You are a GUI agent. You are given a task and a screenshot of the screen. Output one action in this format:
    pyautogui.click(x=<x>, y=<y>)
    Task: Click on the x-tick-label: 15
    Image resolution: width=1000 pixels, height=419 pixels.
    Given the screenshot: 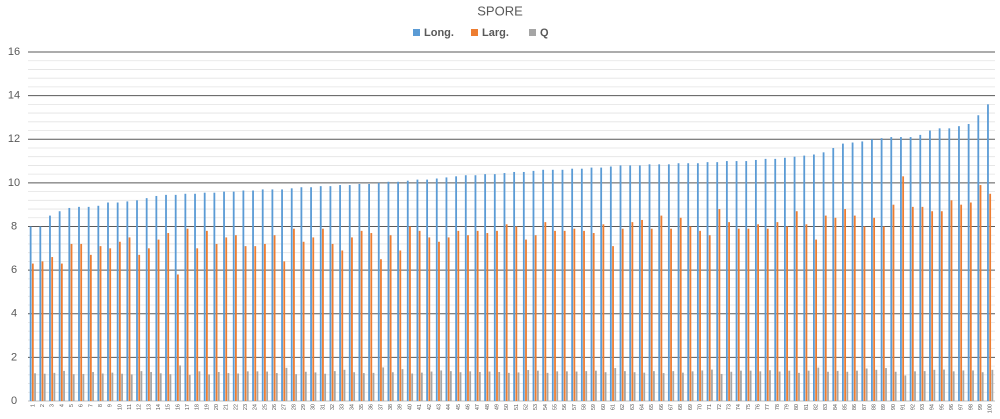 What is the action you would take?
    pyautogui.click(x=169, y=407)
    